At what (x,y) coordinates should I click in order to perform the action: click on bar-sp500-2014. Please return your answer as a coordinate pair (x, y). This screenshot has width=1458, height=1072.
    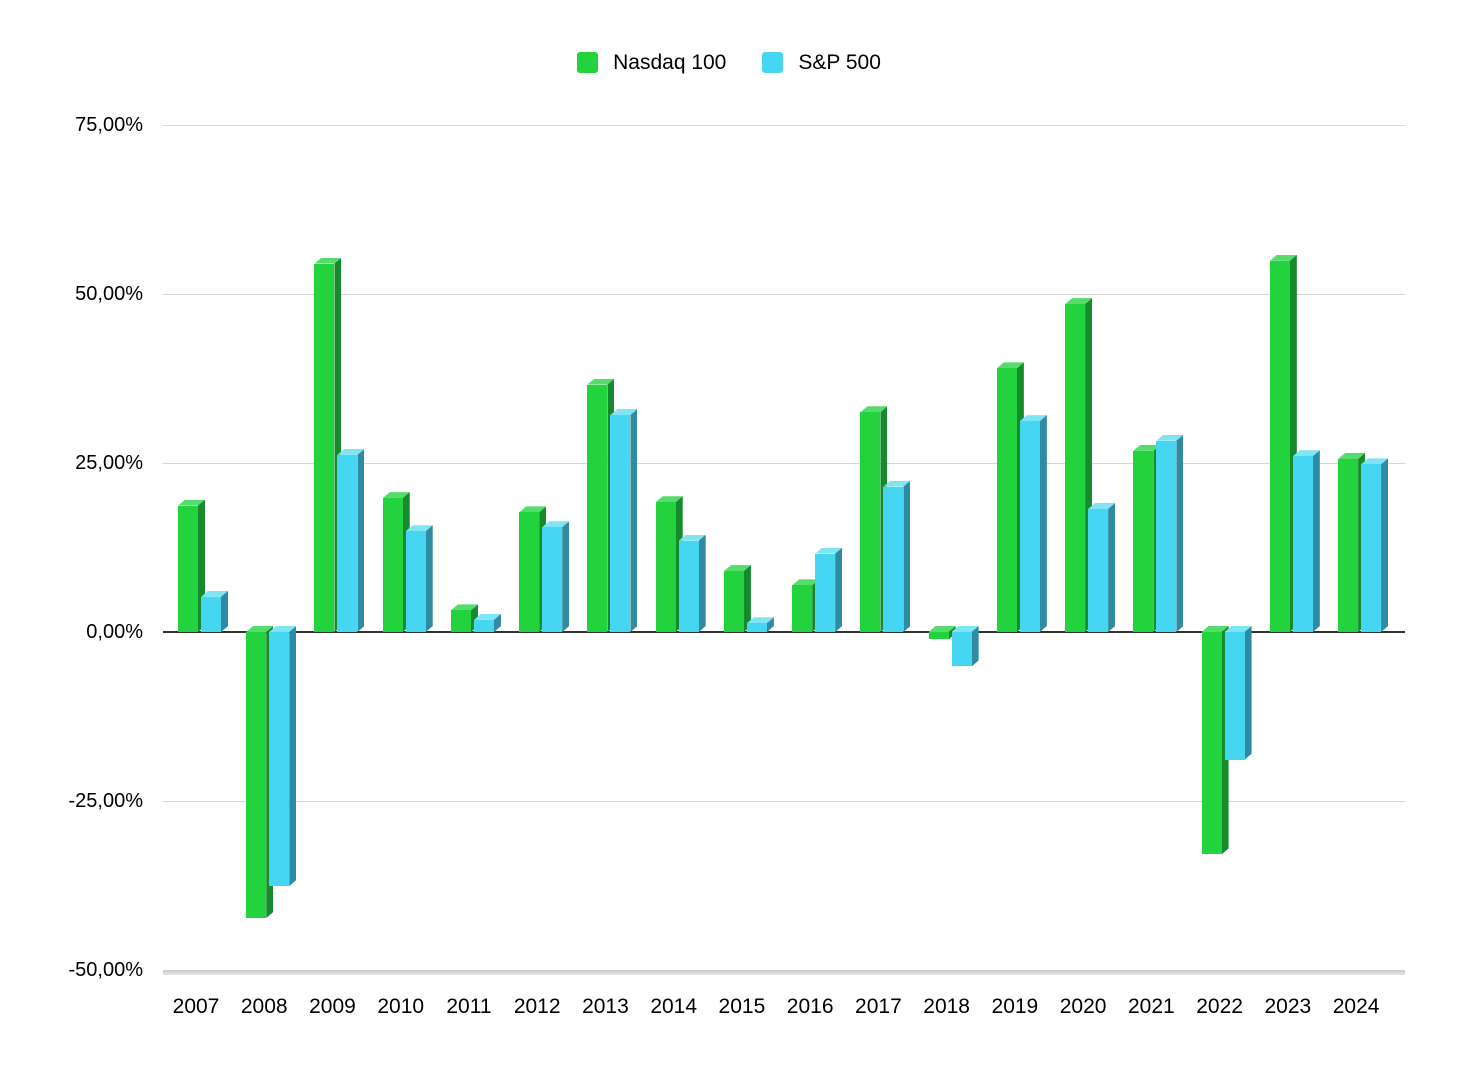
    Looking at the image, I should click on (688, 586).